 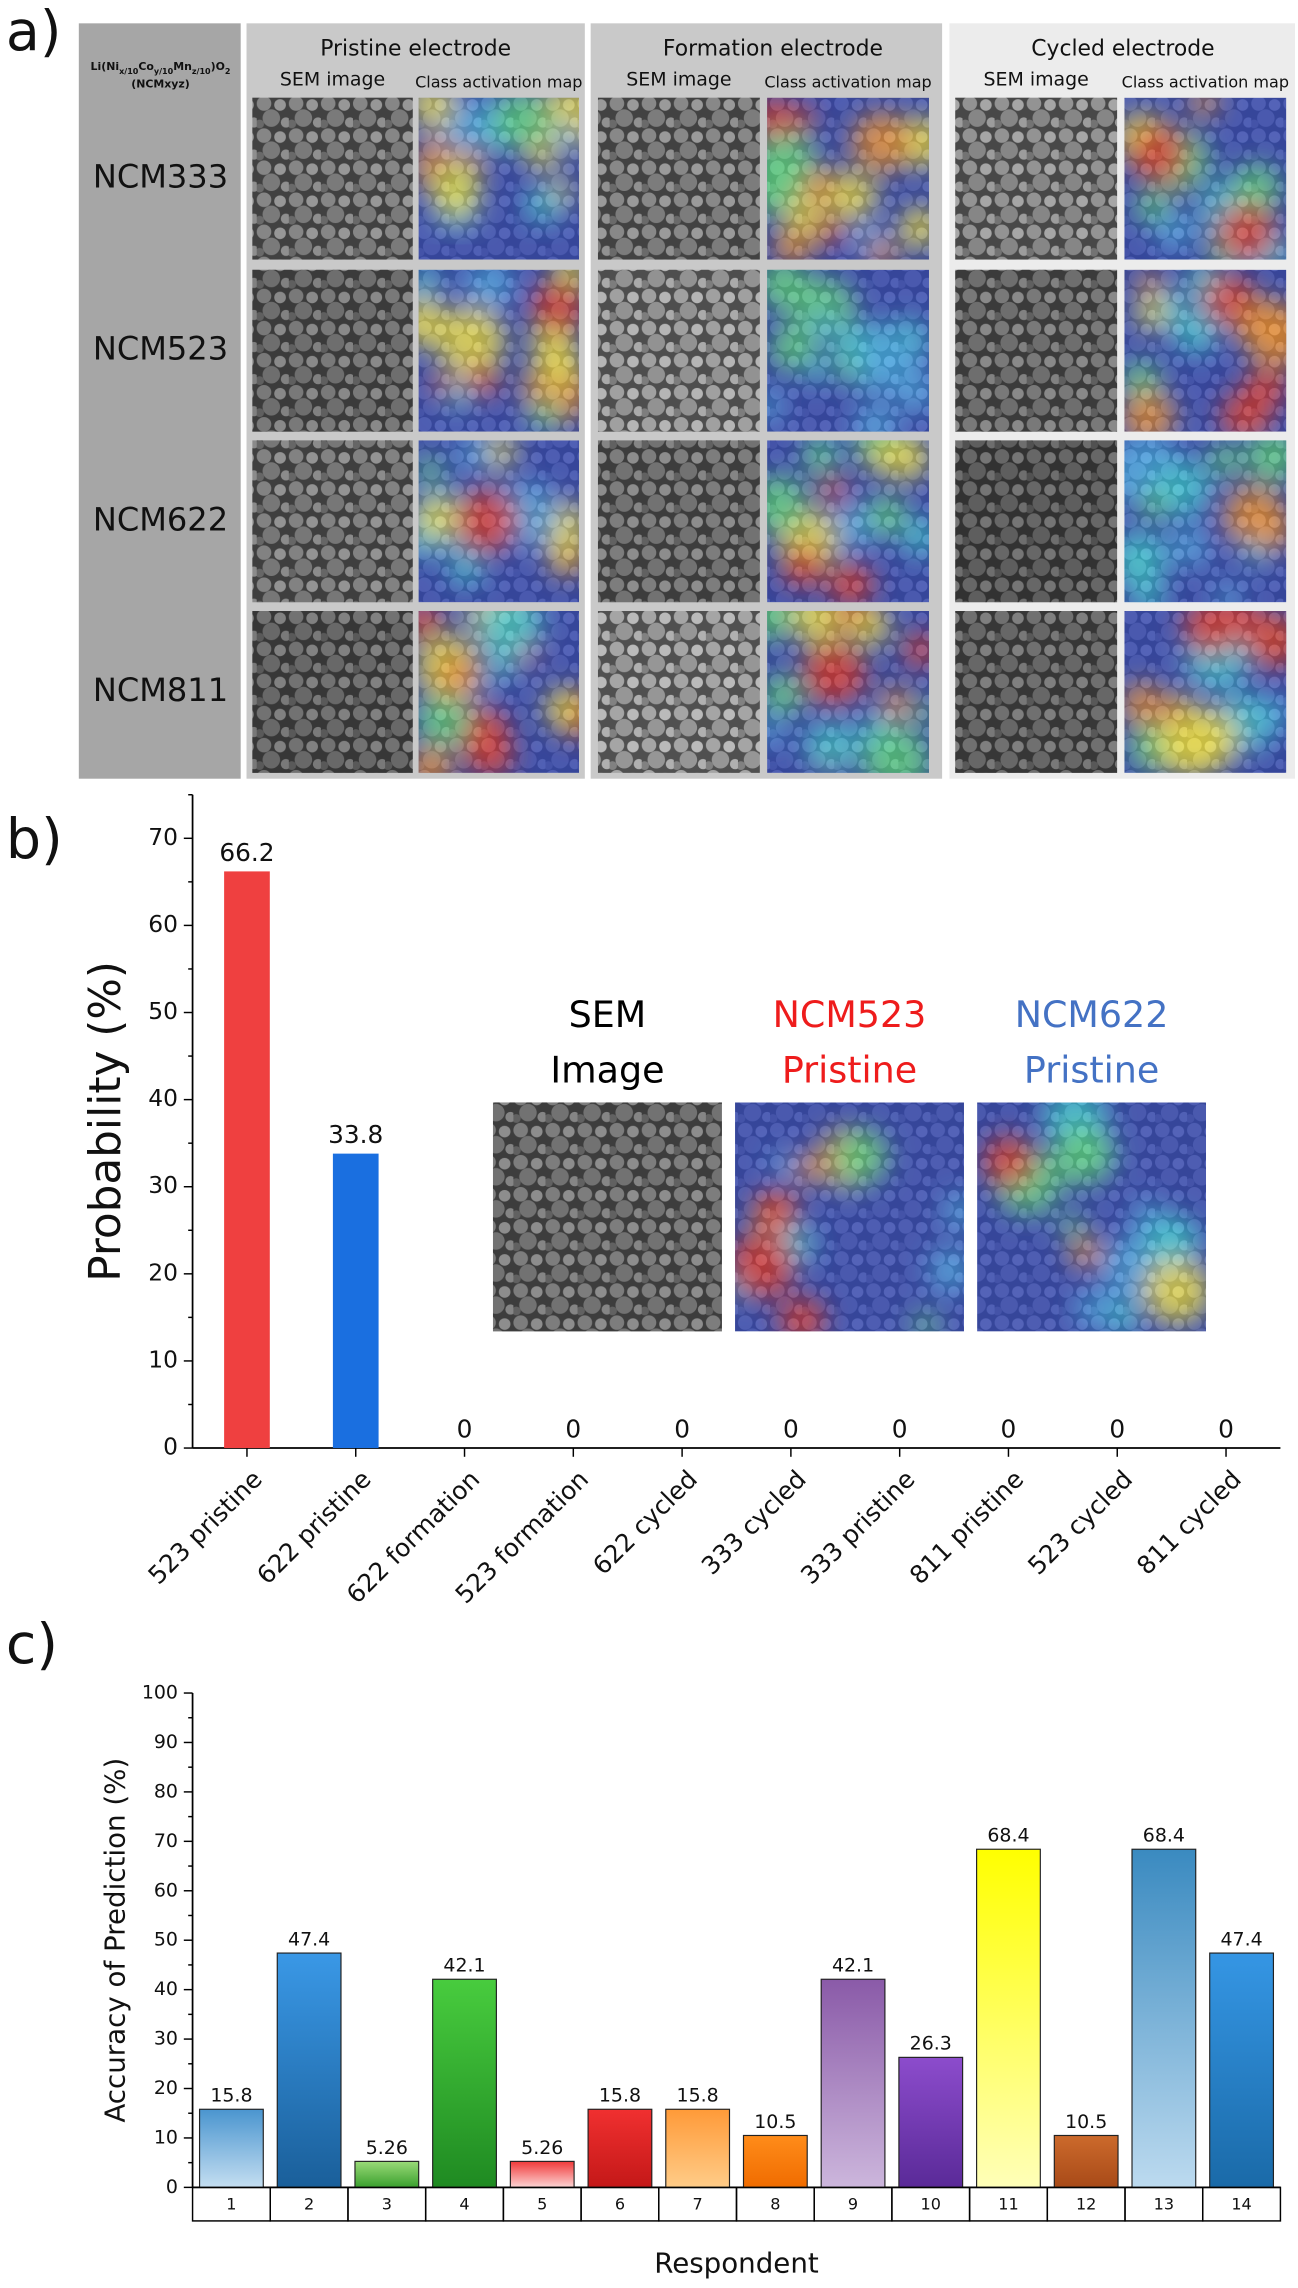 I want to click on x-tick-label: 811 pristine, so click(x=966, y=1526).